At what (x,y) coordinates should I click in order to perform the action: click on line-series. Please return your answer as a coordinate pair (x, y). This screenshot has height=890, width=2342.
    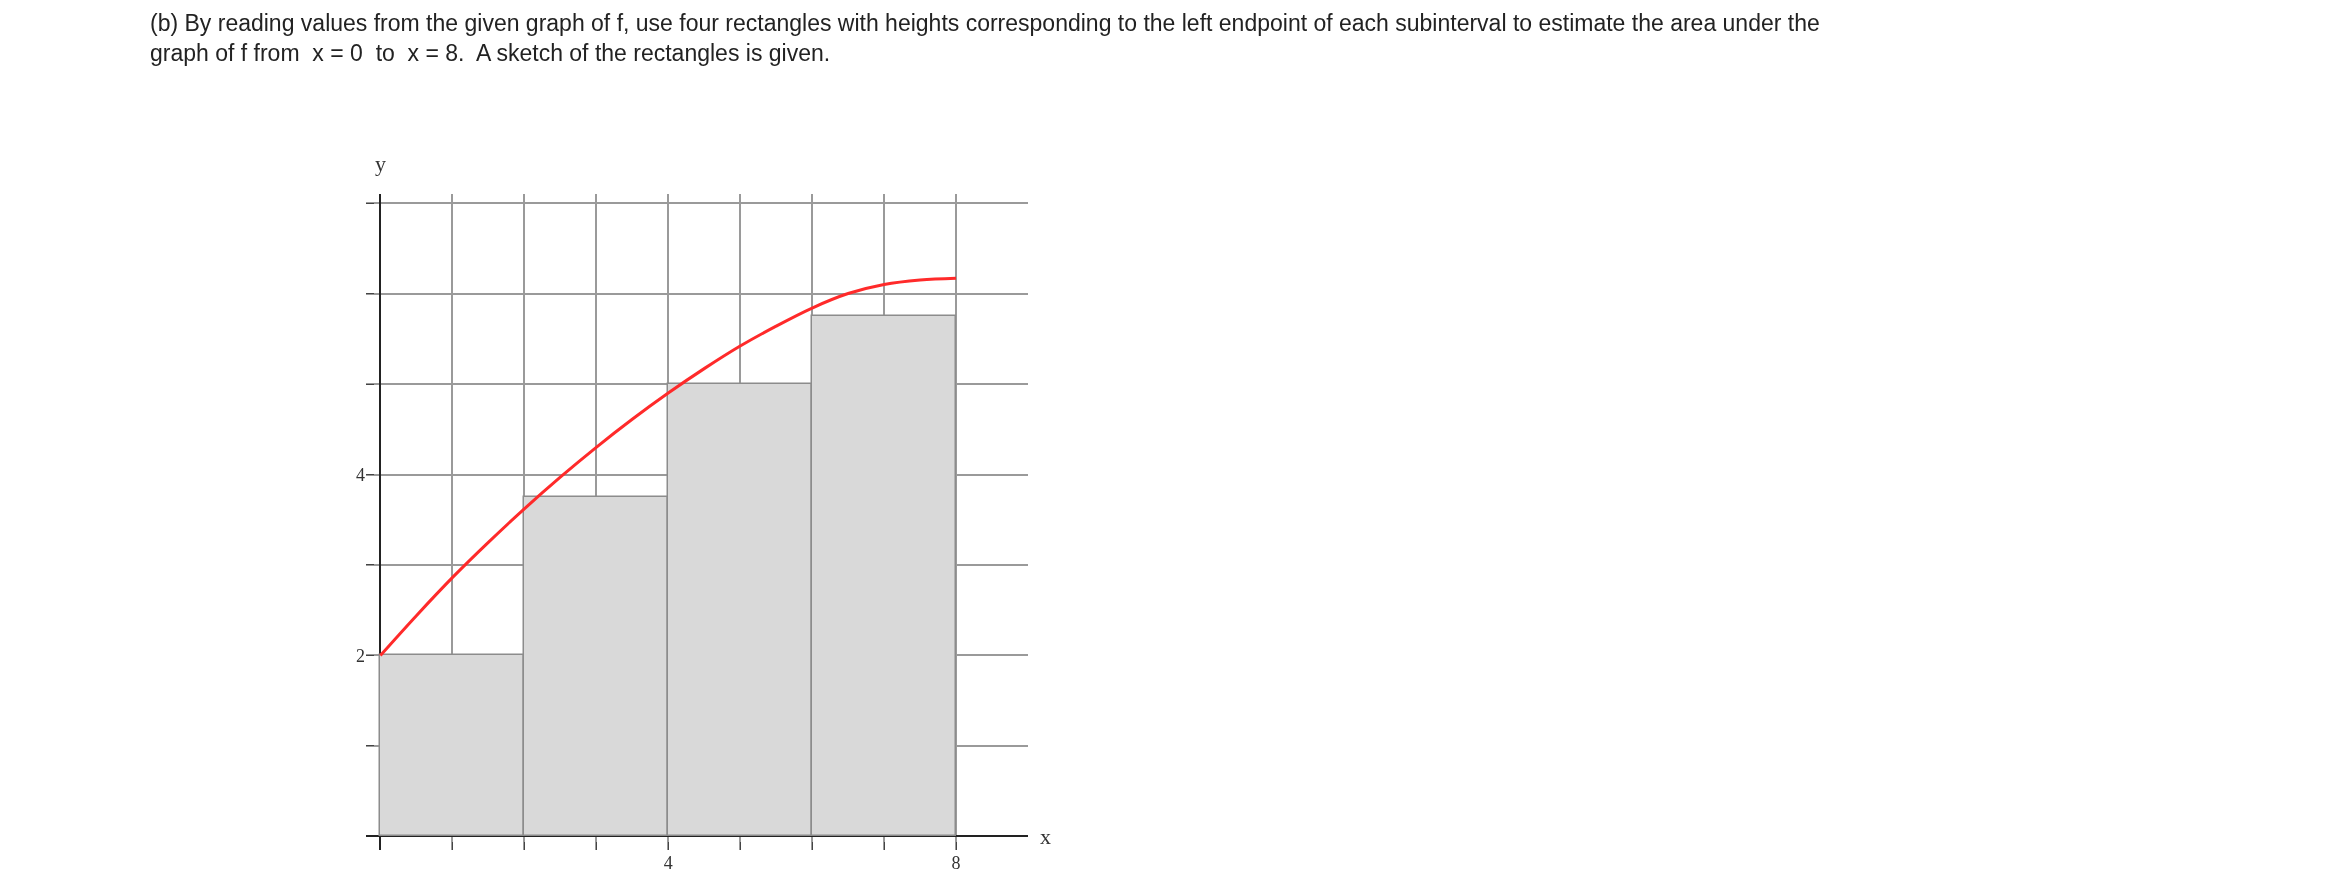
    Looking at the image, I should click on (668, 466).